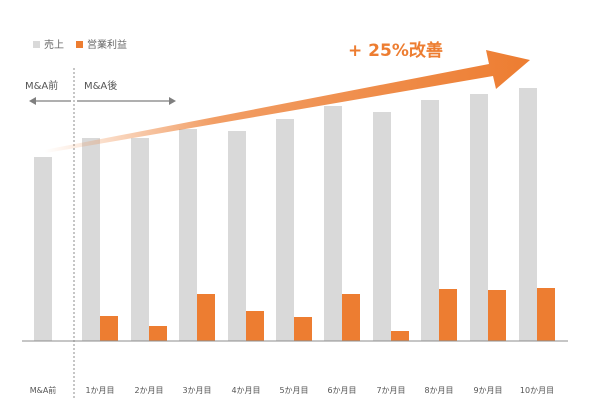 The height and width of the screenshot is (417, 590). Describe the element at coordinates (537, 390) in the screenshot. I see `x-tick-label-10: 10か月目` at that location.